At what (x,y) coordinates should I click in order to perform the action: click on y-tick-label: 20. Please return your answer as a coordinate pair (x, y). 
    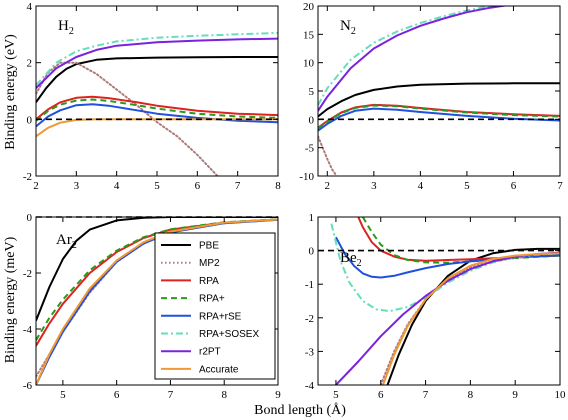
    Looking at the image, I should click on (309, 7).